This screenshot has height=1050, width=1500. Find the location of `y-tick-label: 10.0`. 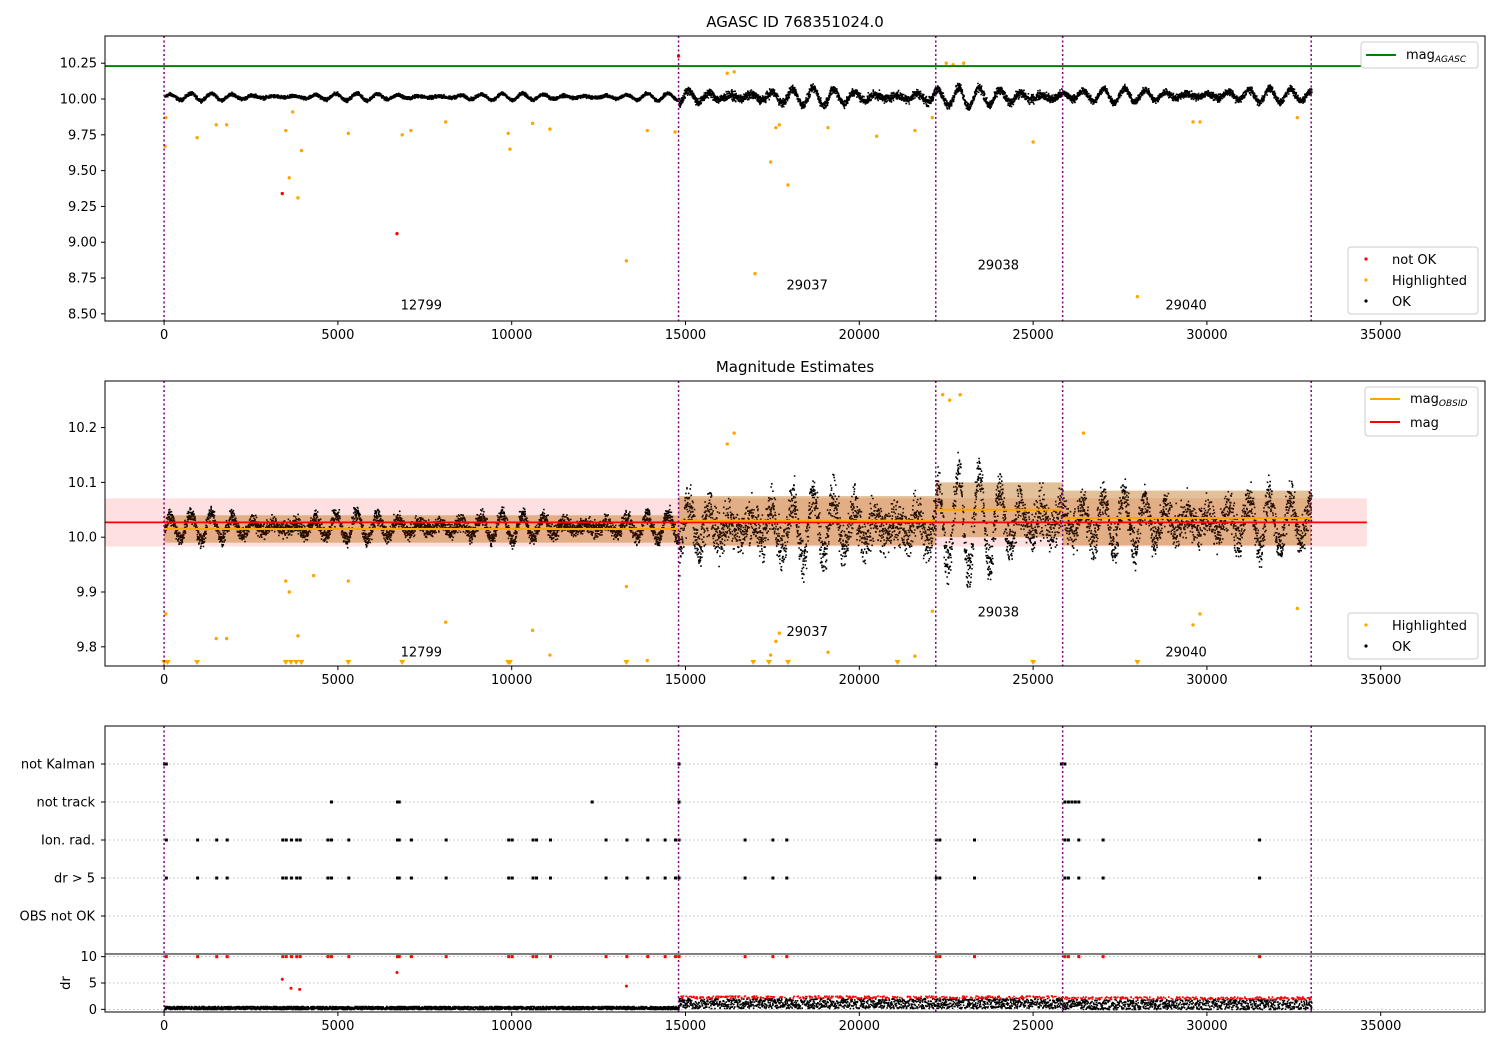

y-tick-label: 10.0 is located at coordinates (82, 538).